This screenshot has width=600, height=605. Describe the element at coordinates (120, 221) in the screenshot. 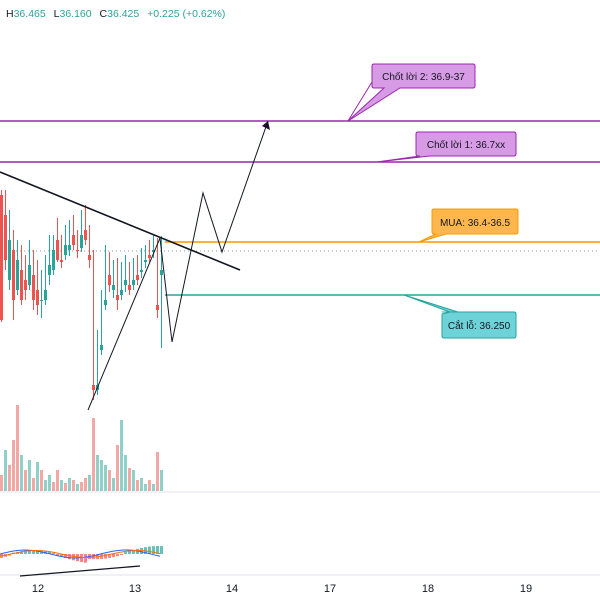

I see `descending-trendline` at that location.